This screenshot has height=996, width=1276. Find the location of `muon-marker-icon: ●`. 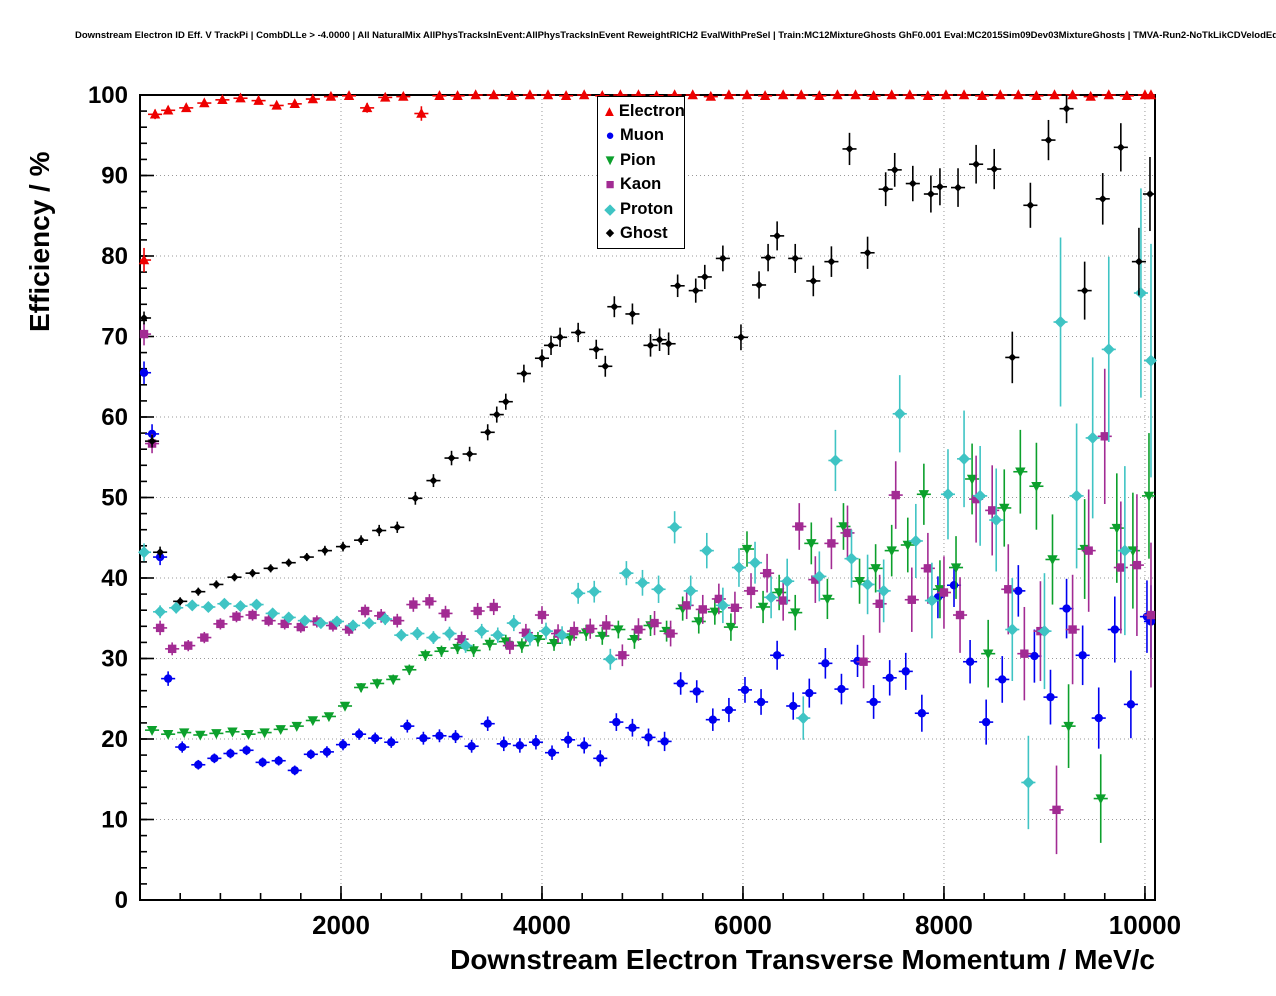

muon-marker-icon: ● is located at coordinates (610, 136).